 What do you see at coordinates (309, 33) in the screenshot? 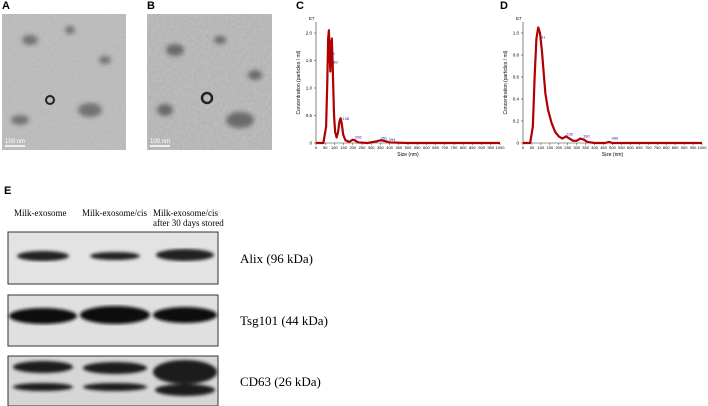
I see `y-tick-label: 2.0` at bounding box center [309, 33].